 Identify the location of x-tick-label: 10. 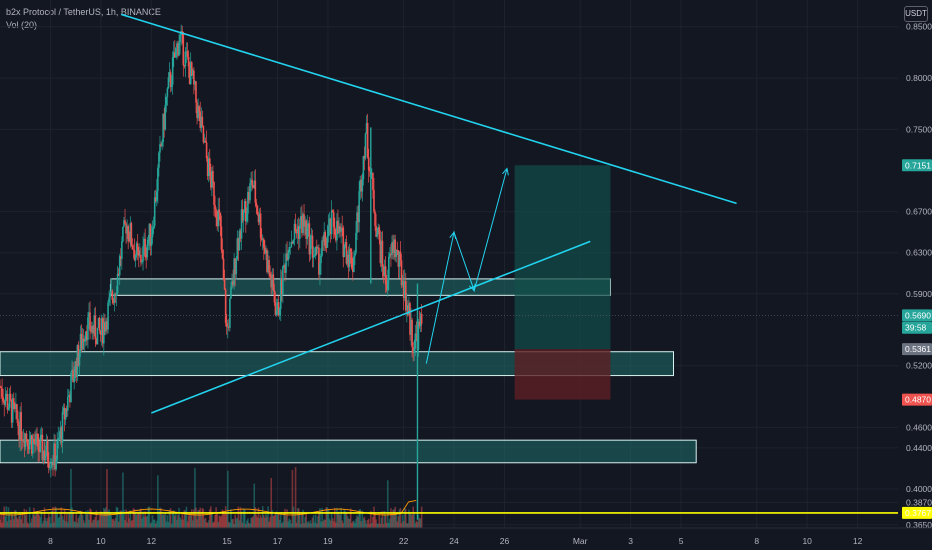
(807, 541).